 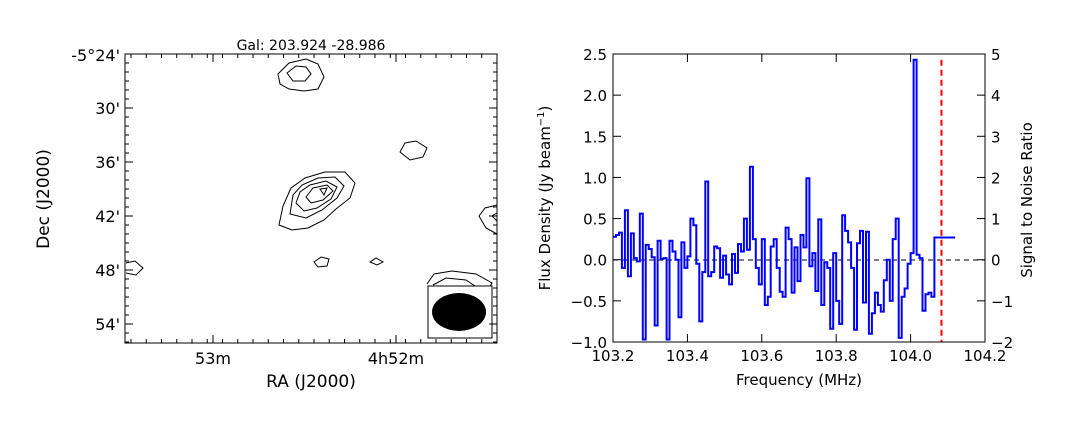 What do you see at coordinates (996, 261) in the screenshot?
I see `spectrum-ytick-right-label: 0` at bounding box center [996, 261].